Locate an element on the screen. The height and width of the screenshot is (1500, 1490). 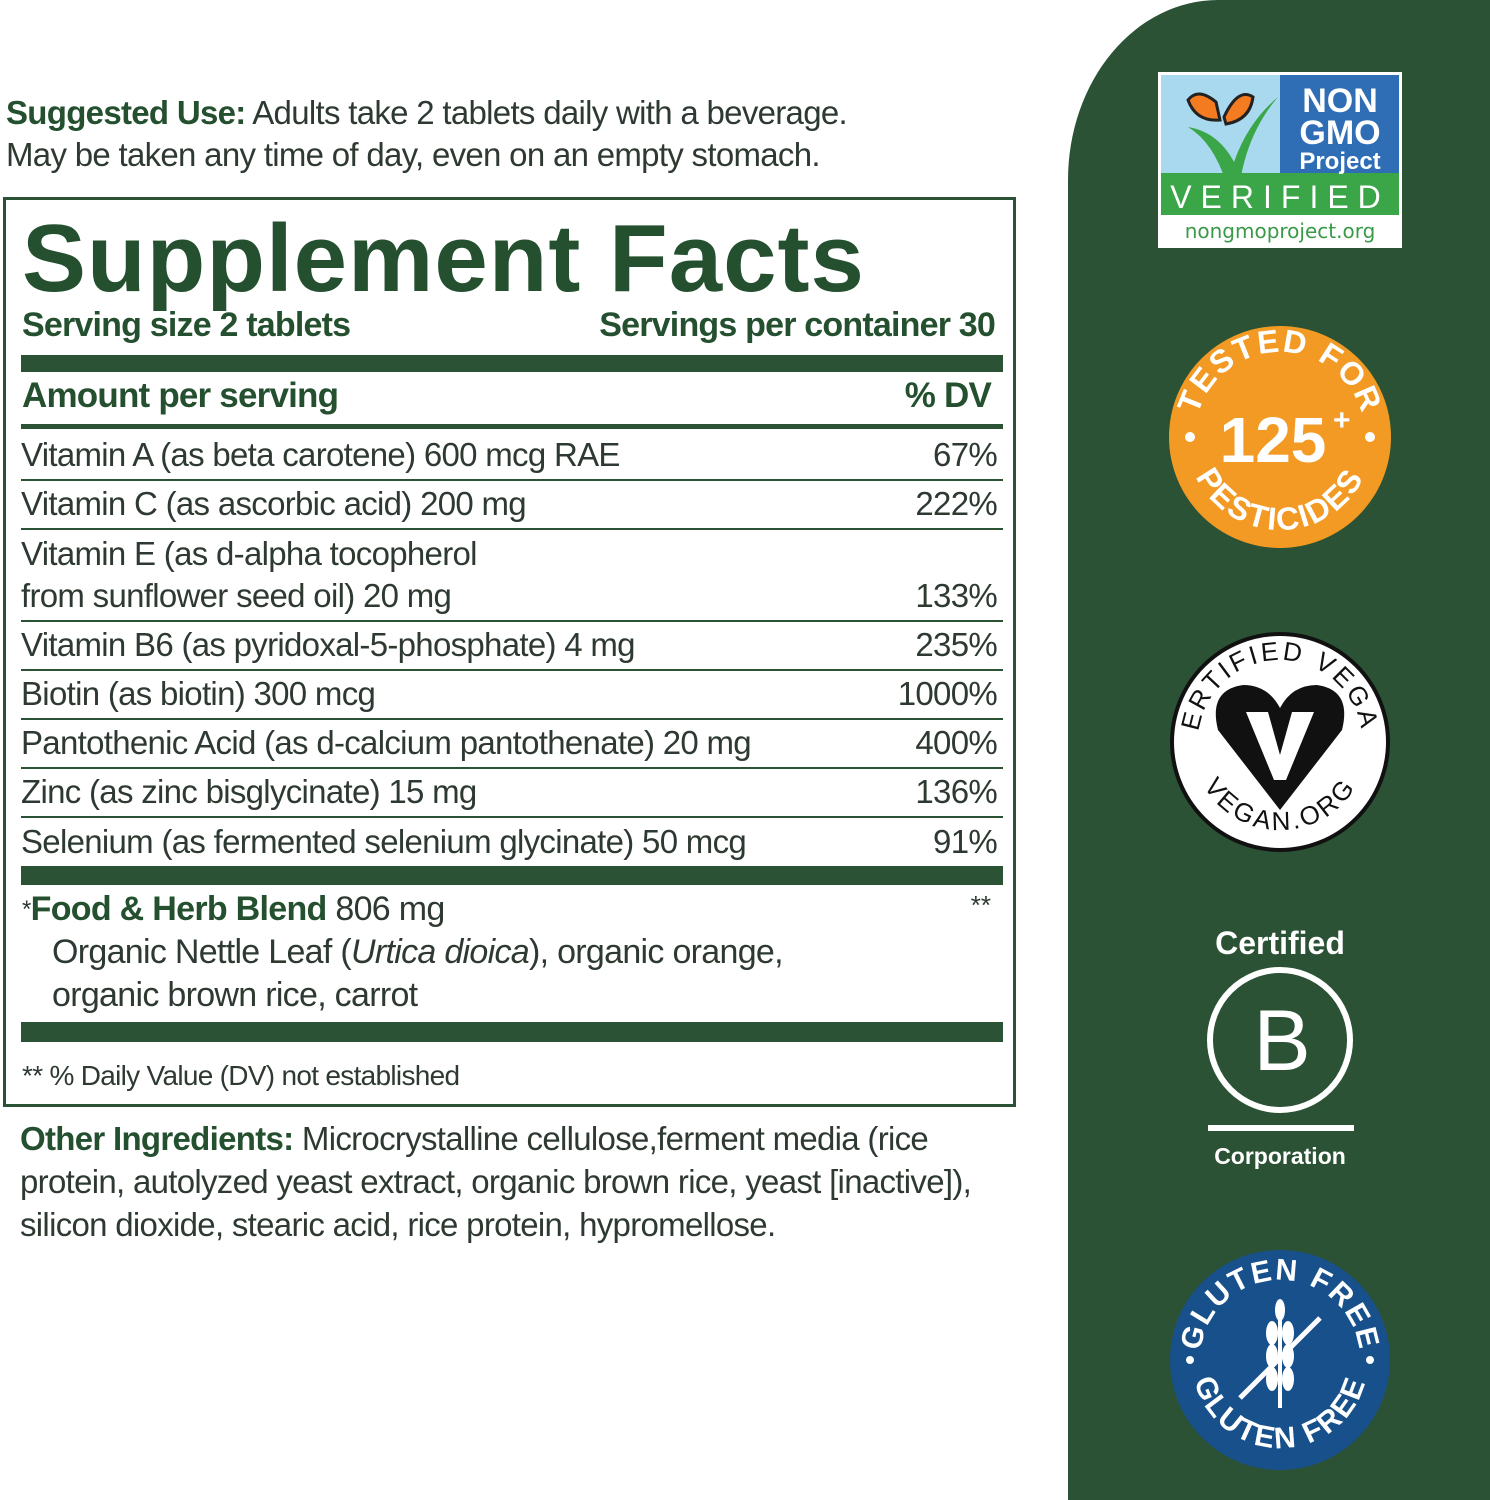
non-gmo-text: Project is located at coordinates (1339, 161).